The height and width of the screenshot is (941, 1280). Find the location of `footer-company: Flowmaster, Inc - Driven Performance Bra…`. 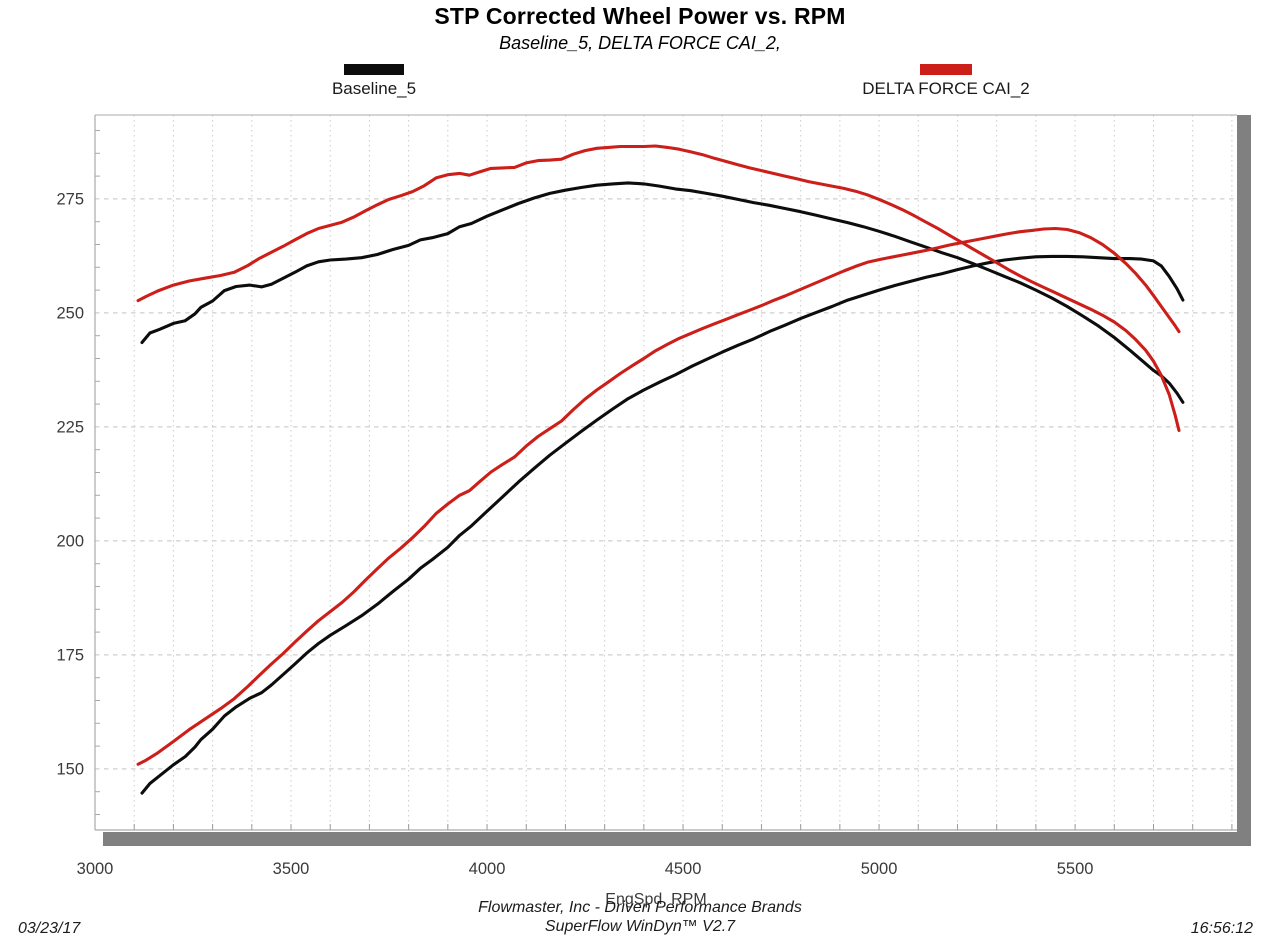

footer-company: Flowmaster, Inc - Driven Performance Bra… is located at coordinates (640, 907).